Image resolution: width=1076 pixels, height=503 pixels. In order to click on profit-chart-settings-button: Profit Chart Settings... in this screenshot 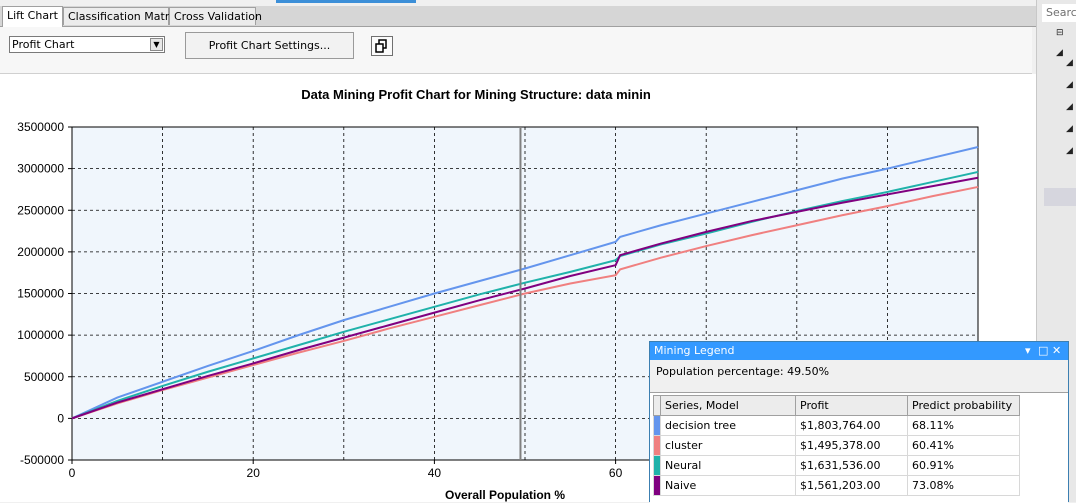, I will do `click(269, 45)`.